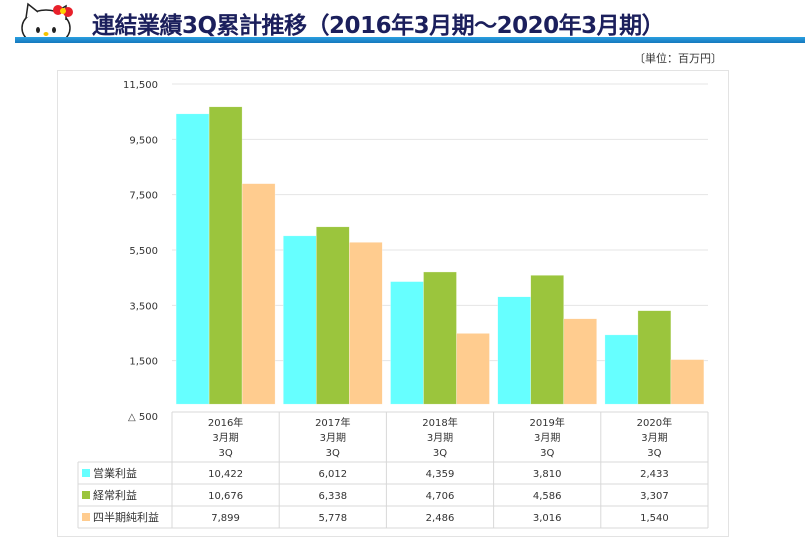 Image resolution: width=810 pixels, height=540 pixels. What do you see at coordinates (143, 306) in the screenshot?
I see `y-tick-label: 3,500` at bounding box center [143, 306].